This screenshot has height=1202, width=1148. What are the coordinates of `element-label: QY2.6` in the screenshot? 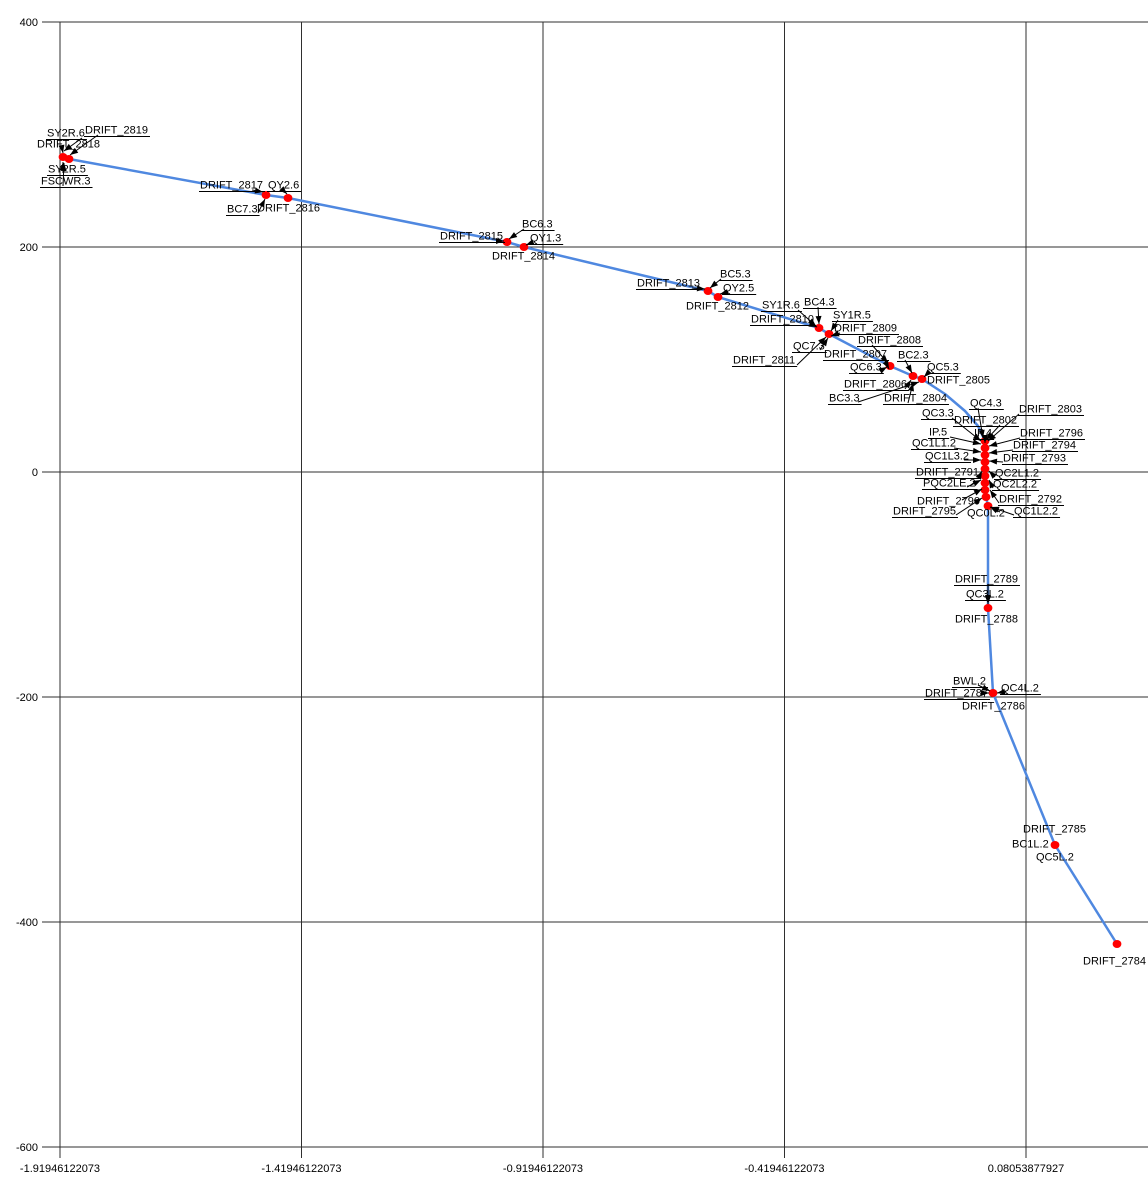 It's located at (283, 186).